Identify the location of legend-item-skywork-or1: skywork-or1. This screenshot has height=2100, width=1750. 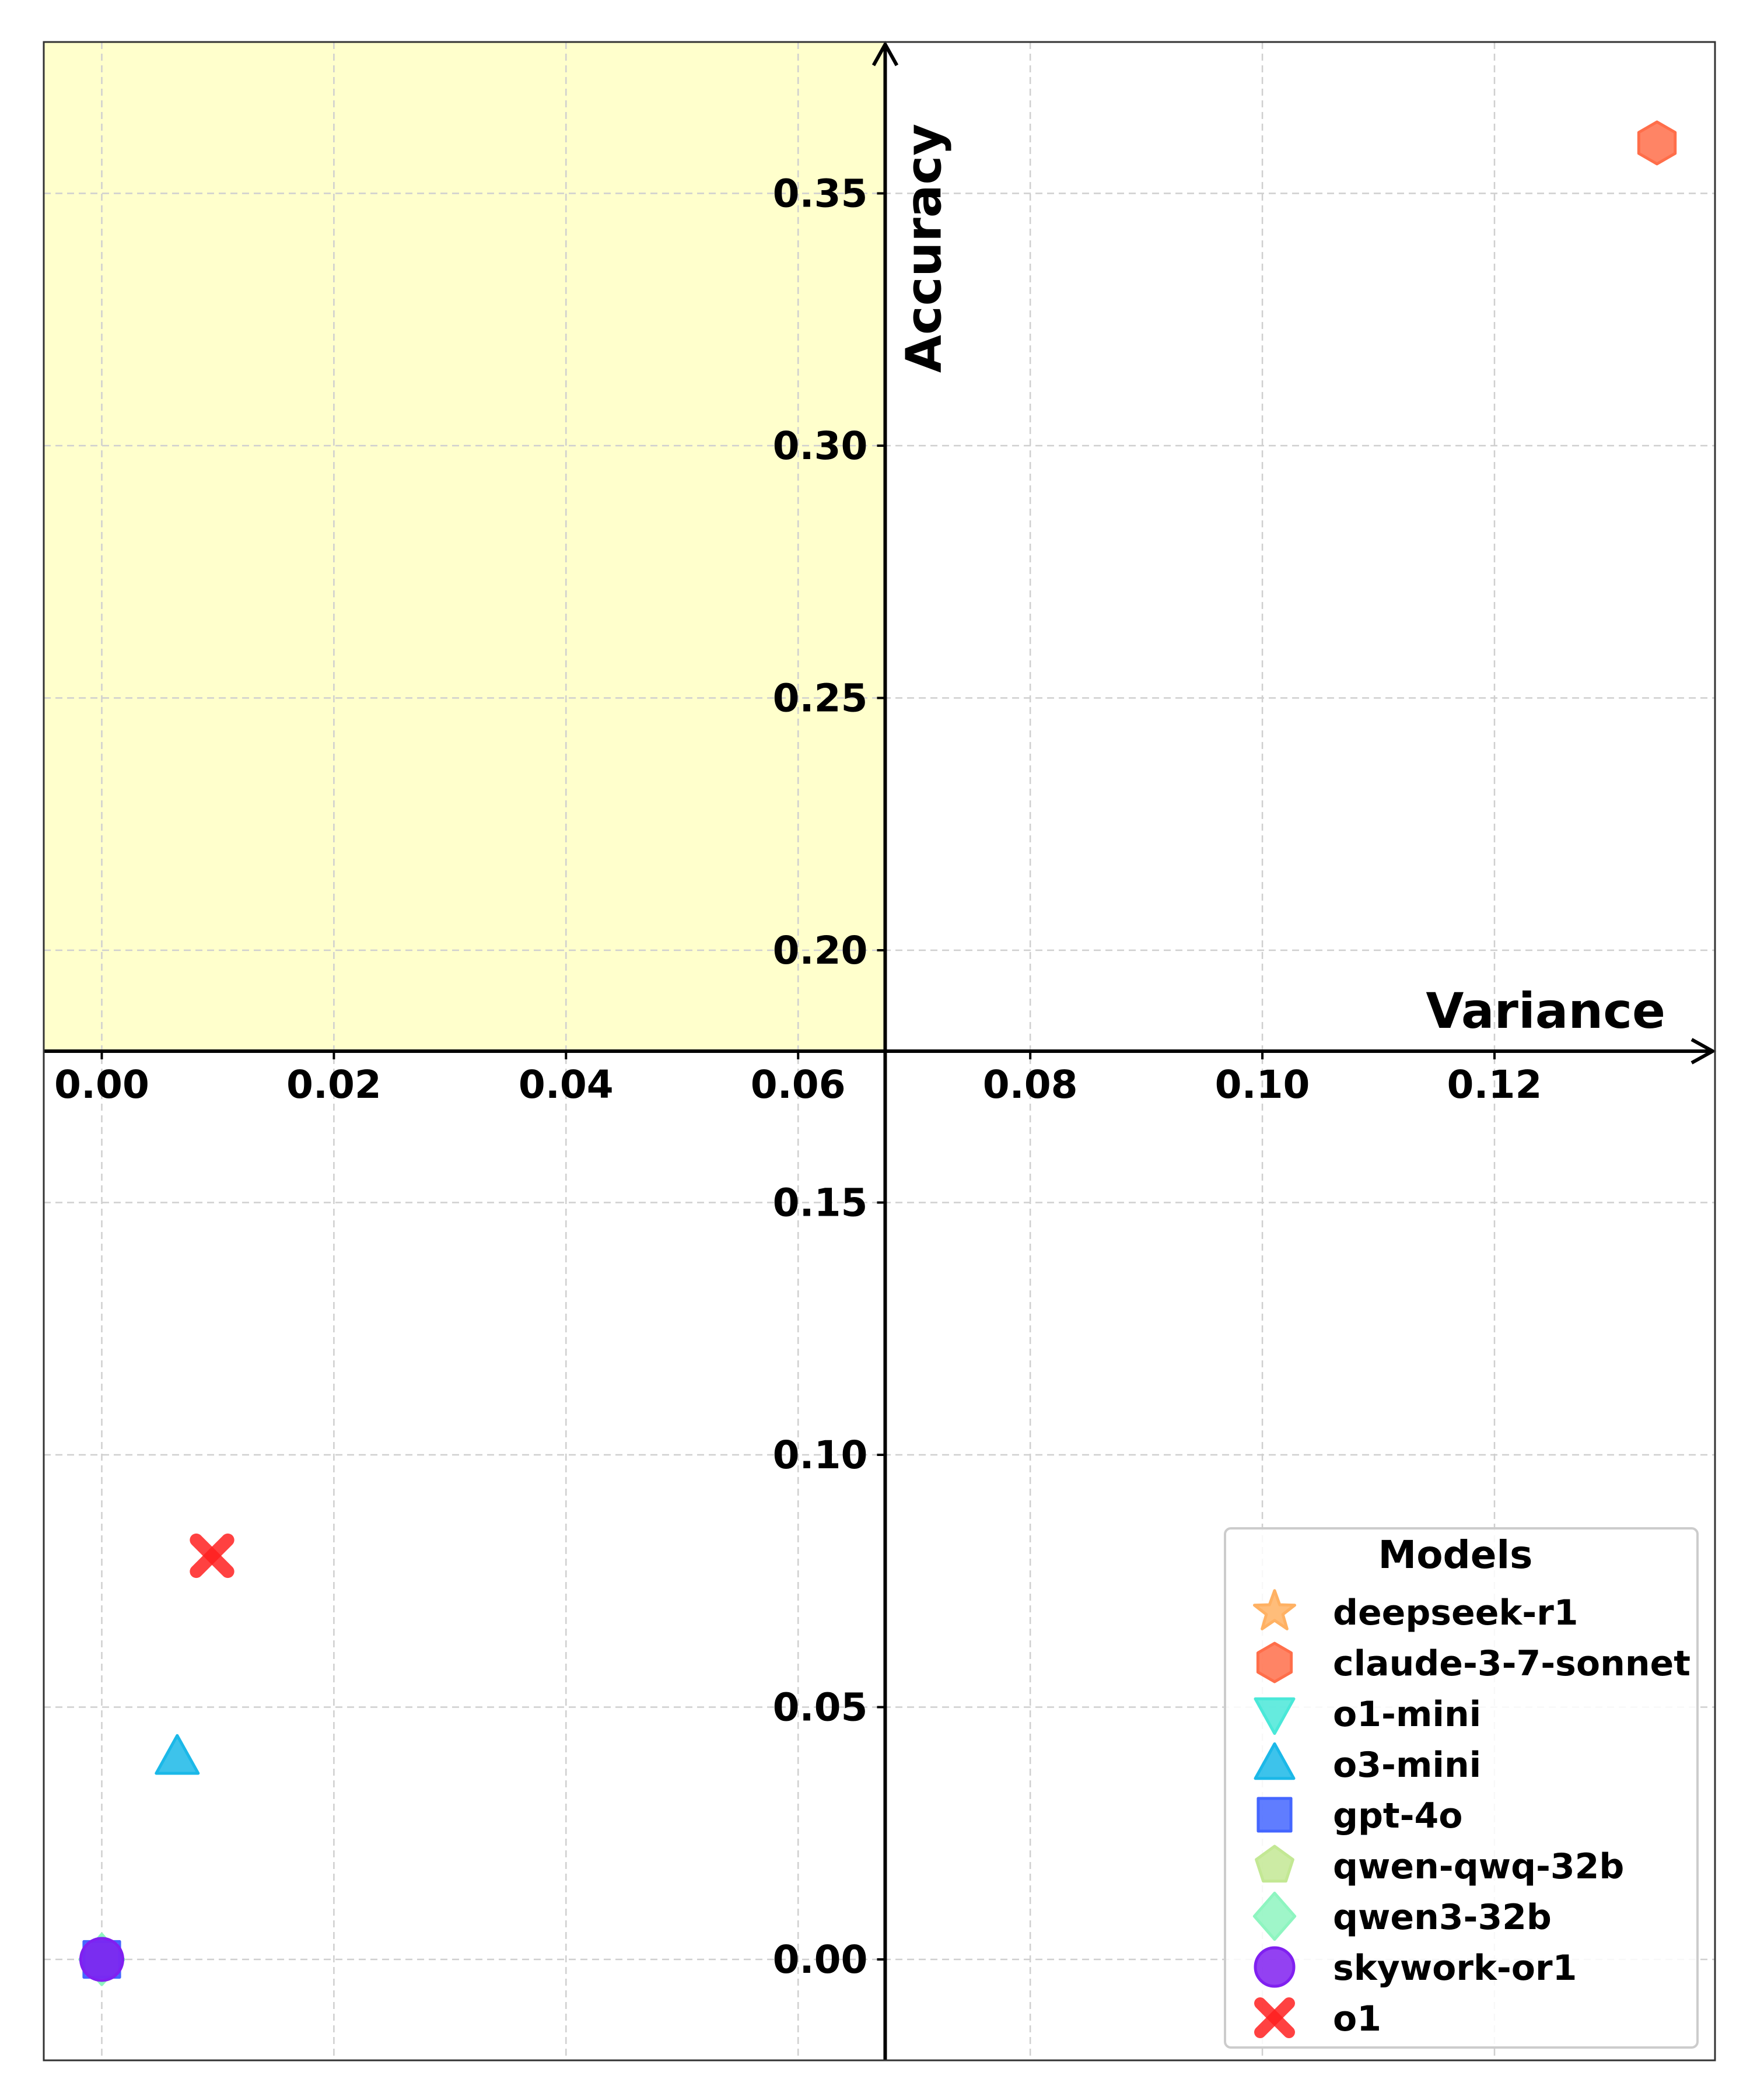
(1415, 1967).